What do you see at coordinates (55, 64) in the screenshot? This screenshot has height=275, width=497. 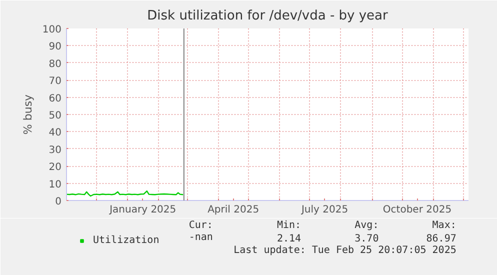 I see `y-tick-label: 80` at bounding box center [55, 64].